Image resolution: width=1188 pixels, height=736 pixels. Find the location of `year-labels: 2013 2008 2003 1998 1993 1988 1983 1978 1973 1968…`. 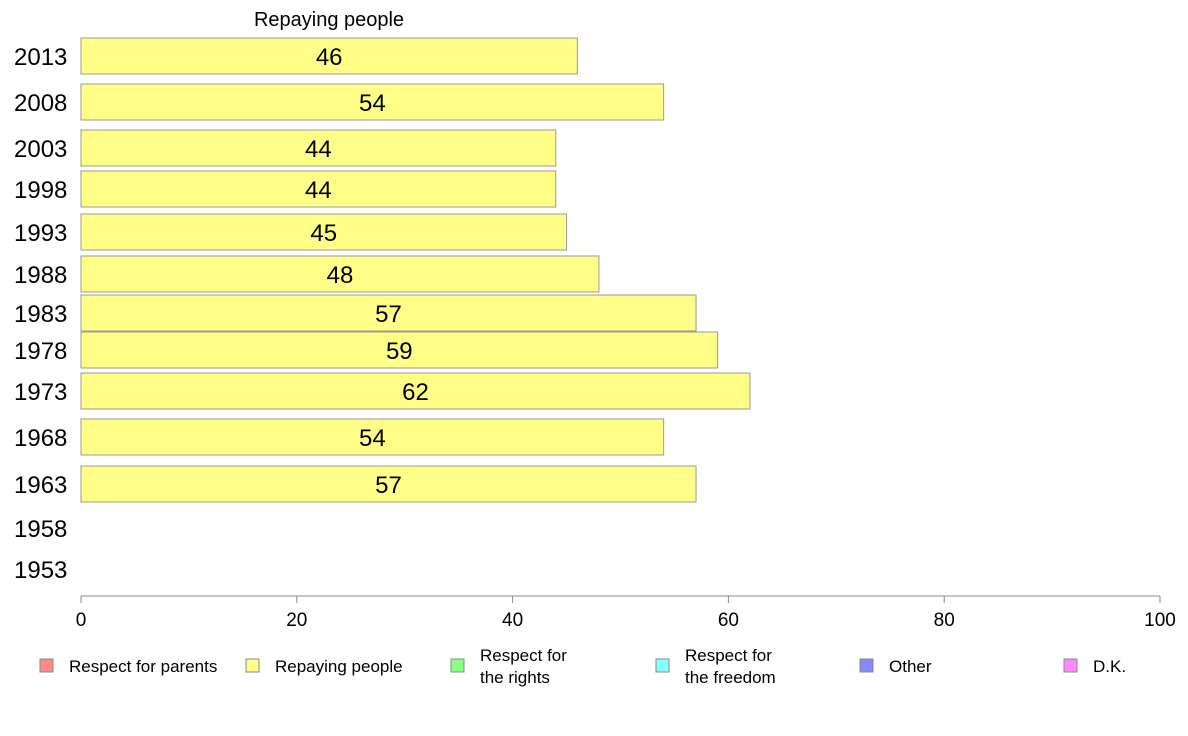

year-labels: 2013 2008 2003 1998 1993 1988 1983 1978 1973 1968… is located at coordinates (40, 314).